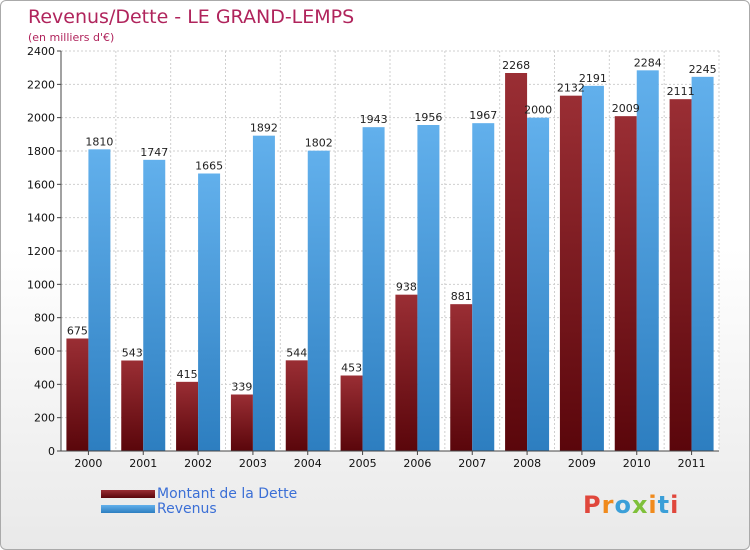 This screenshot has width=750, height=550. Describe the element at coordinates (71, 37) in the screenshot. I see `chart-subtitle: (en milliers d'€)` at that location.